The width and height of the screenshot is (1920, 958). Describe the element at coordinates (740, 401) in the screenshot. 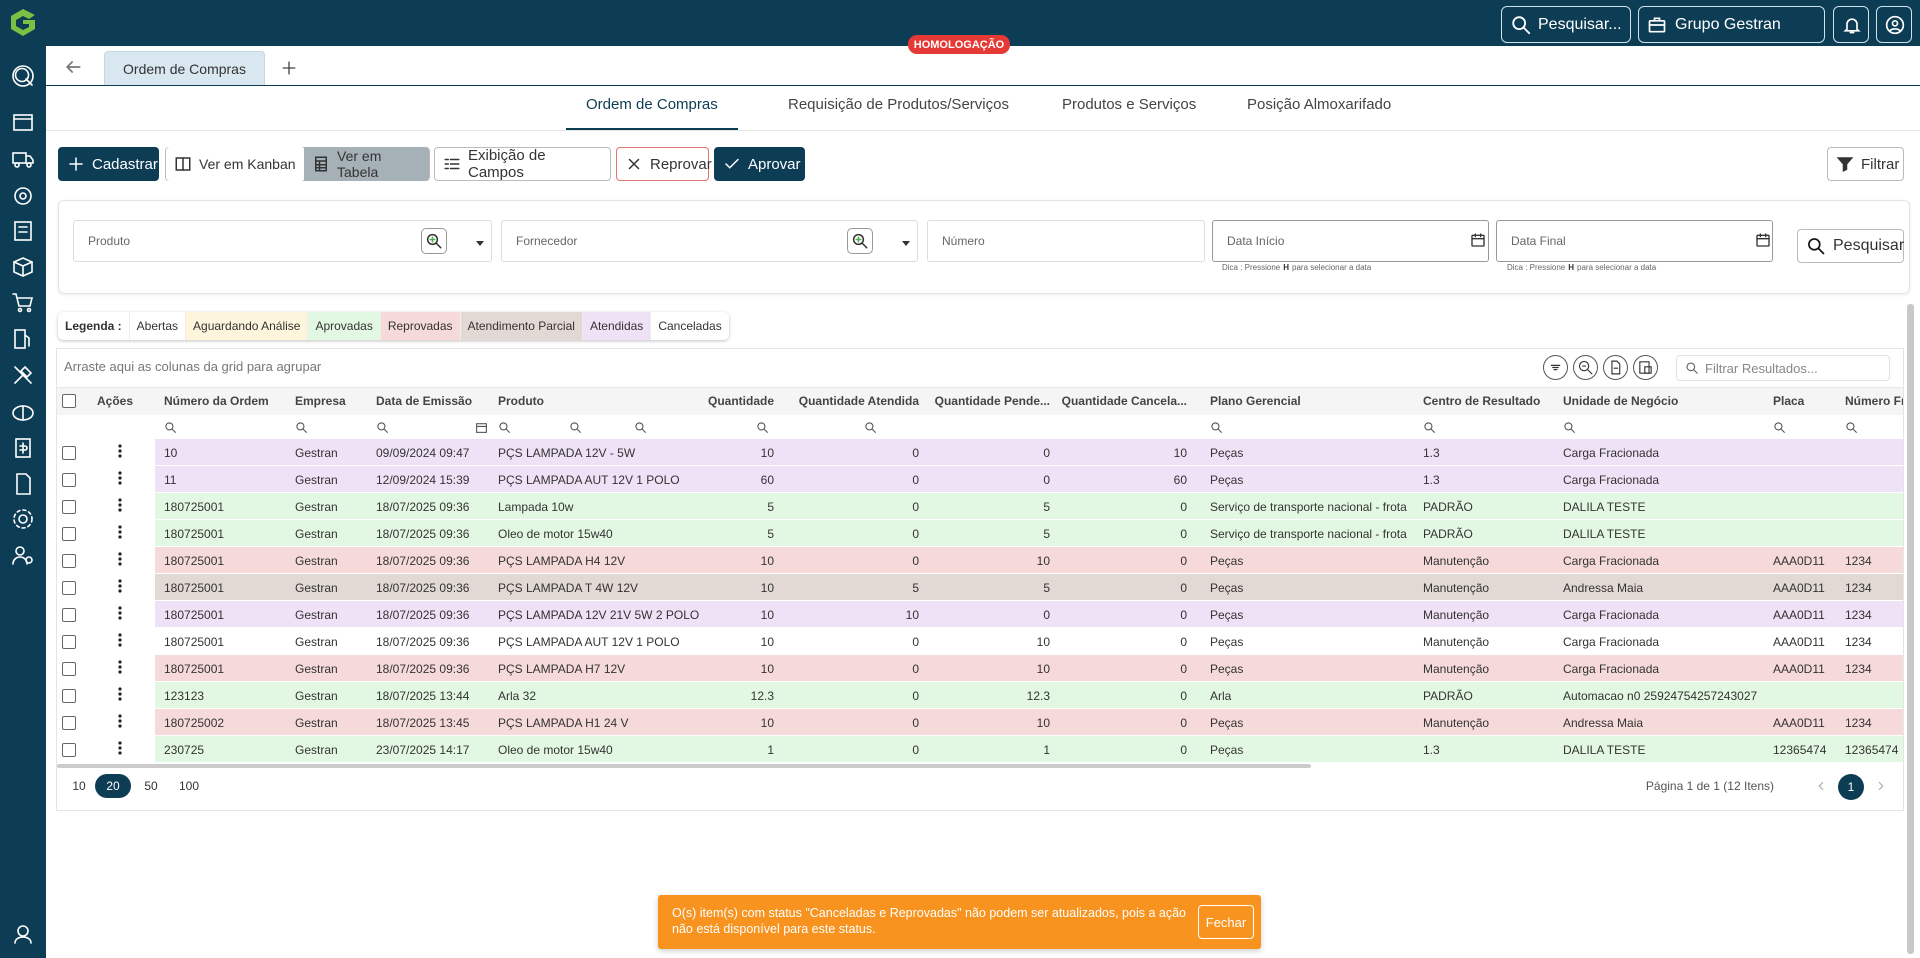

I see `column-header: Quantidade` at that location.